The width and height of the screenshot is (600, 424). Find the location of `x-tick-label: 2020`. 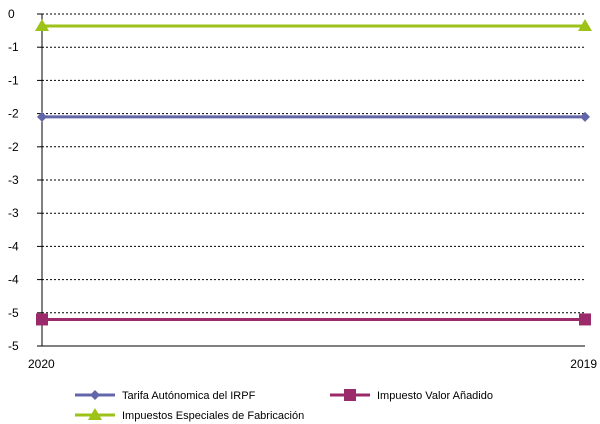

x-tick-label: 2020 is located at coordinates (41, 364).